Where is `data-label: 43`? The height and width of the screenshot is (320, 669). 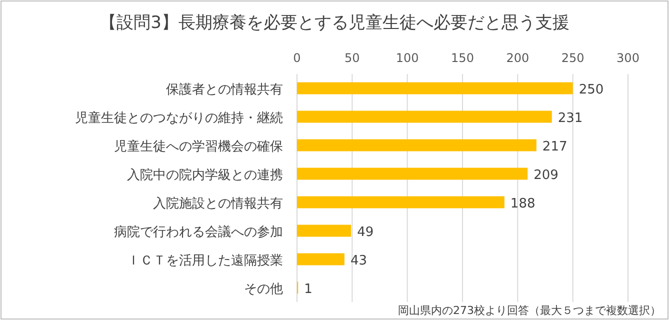
data-label: 43 is located at coordinates (358, 260).